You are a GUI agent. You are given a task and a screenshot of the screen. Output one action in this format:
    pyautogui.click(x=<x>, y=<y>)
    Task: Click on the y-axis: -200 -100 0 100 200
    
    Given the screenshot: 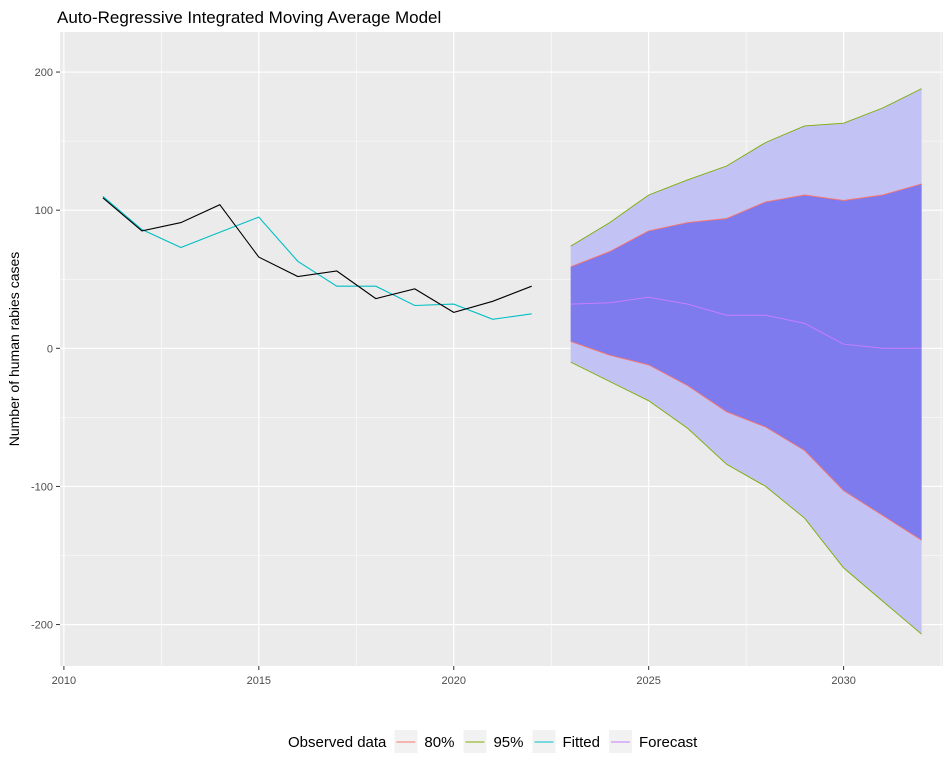 What is the action you would take?
    pyautogui.click(x=45, y=349)
    